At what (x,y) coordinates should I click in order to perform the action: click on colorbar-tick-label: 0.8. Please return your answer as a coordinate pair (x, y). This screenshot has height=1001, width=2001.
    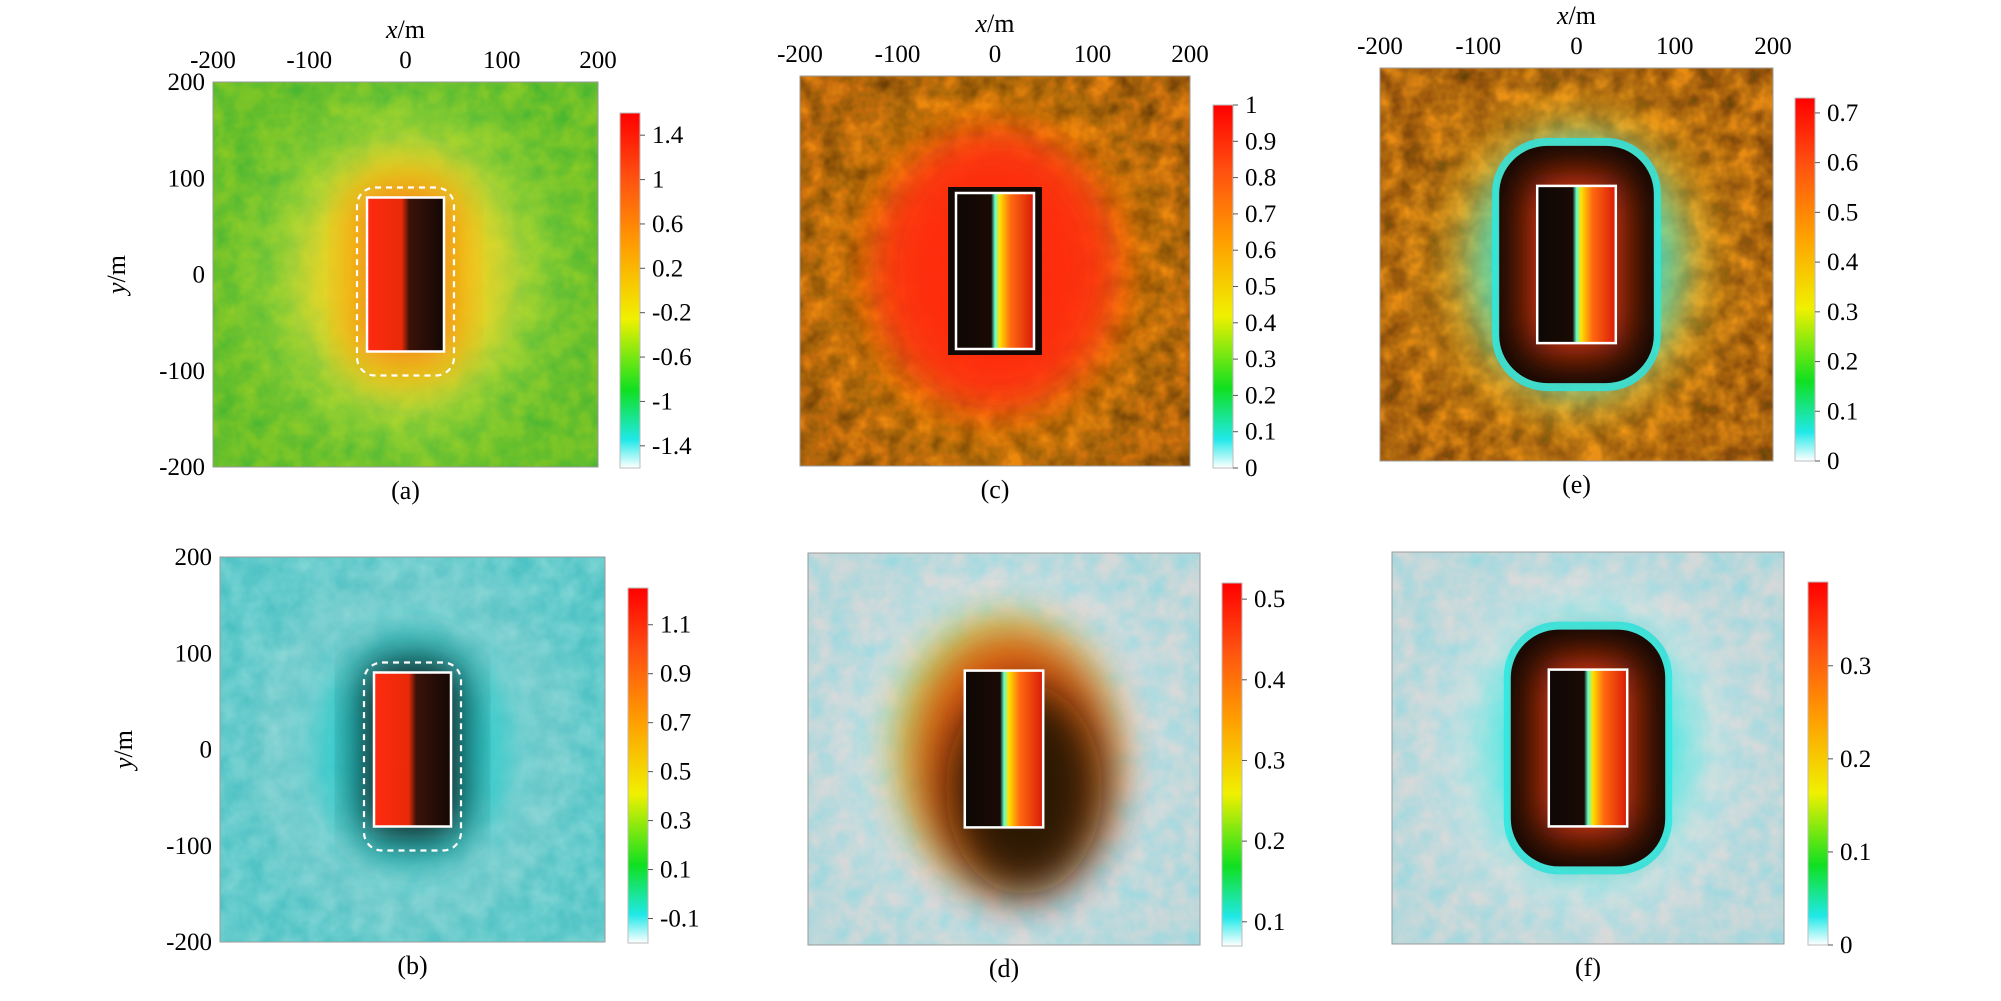
    Looking at the image, I should click on (1260, 178).